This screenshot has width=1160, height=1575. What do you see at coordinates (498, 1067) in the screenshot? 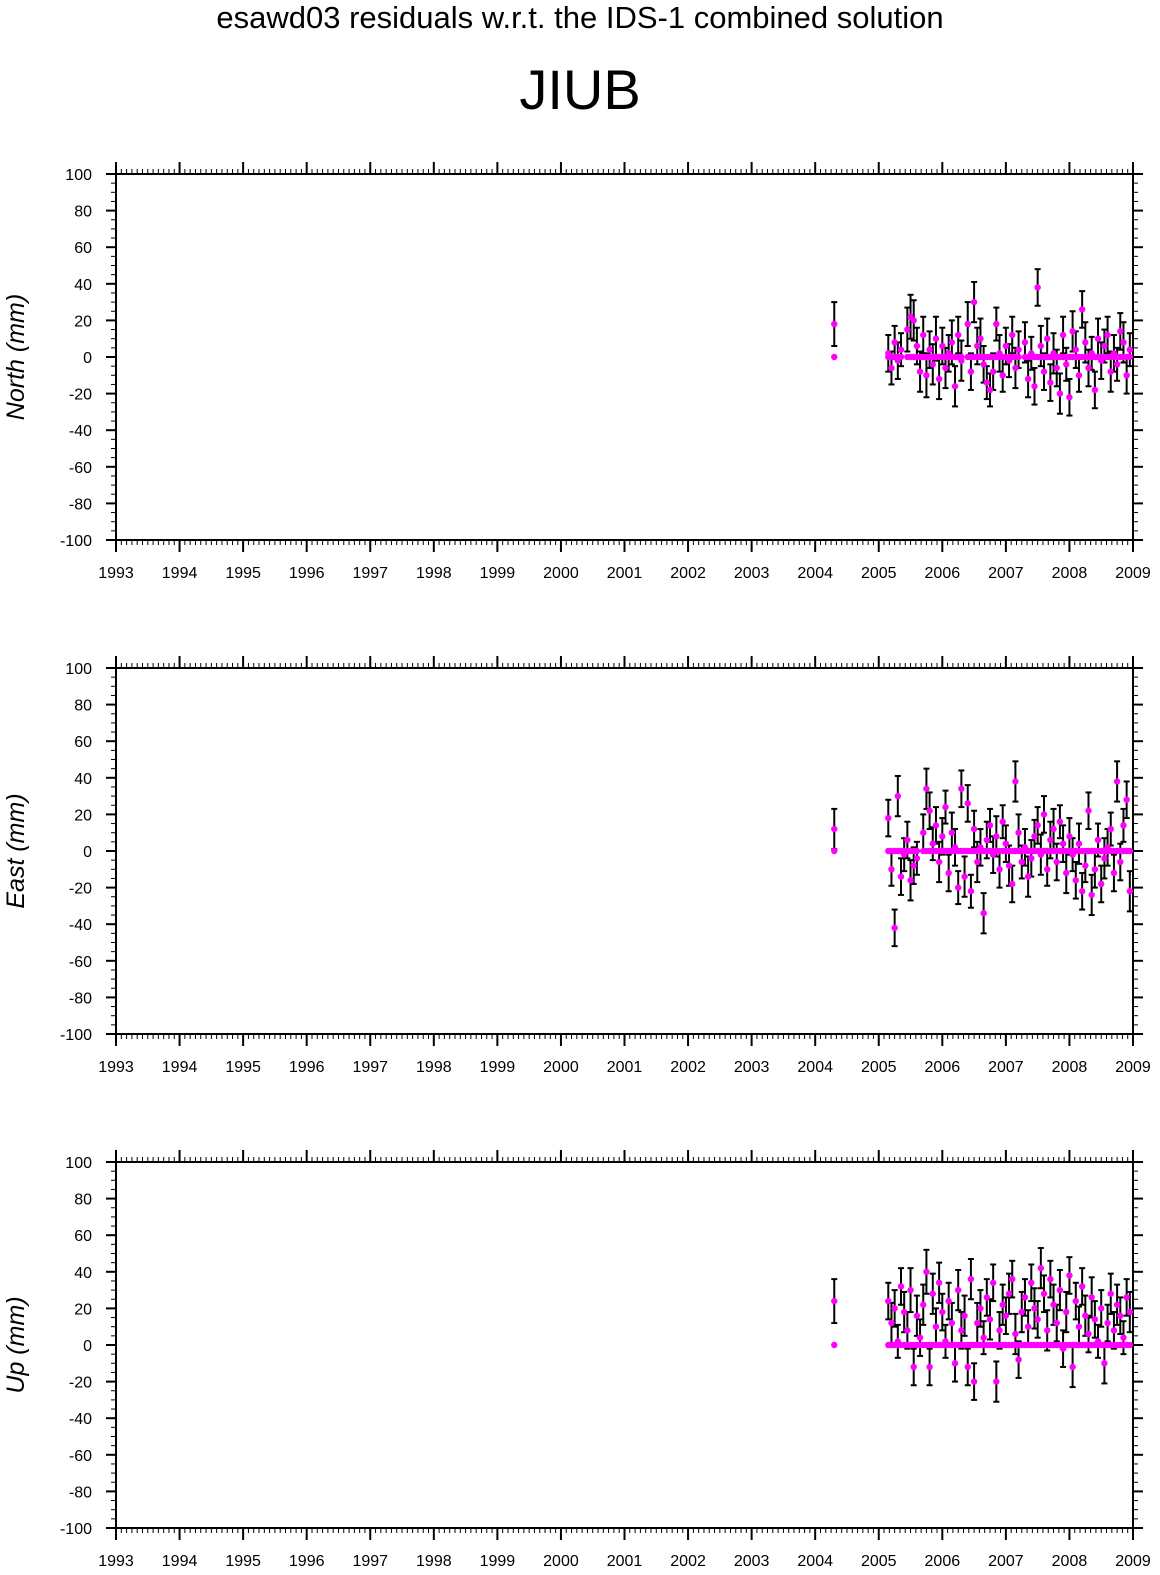
I see `x-tick-label: 1999` at bounding box center [498, 1067].